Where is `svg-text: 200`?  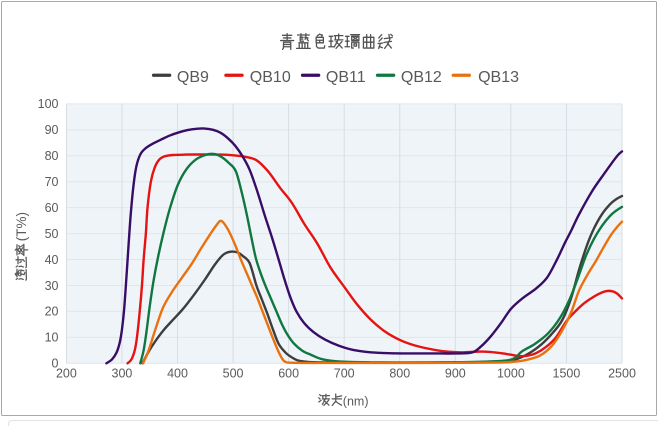
svg-text: 200 is located at coordinates (66, 374).